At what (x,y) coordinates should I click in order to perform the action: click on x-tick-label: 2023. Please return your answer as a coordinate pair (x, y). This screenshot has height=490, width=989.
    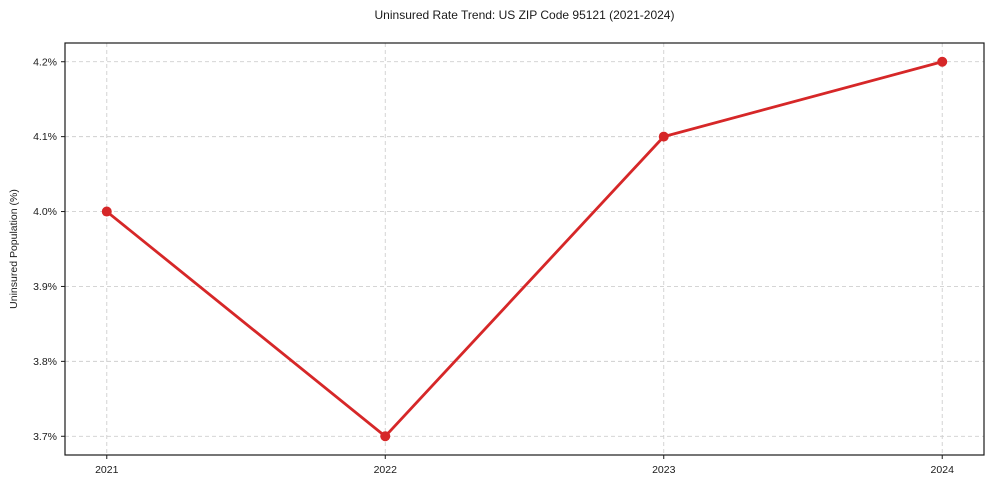
    Looking at the image, I should click on (664, 470).